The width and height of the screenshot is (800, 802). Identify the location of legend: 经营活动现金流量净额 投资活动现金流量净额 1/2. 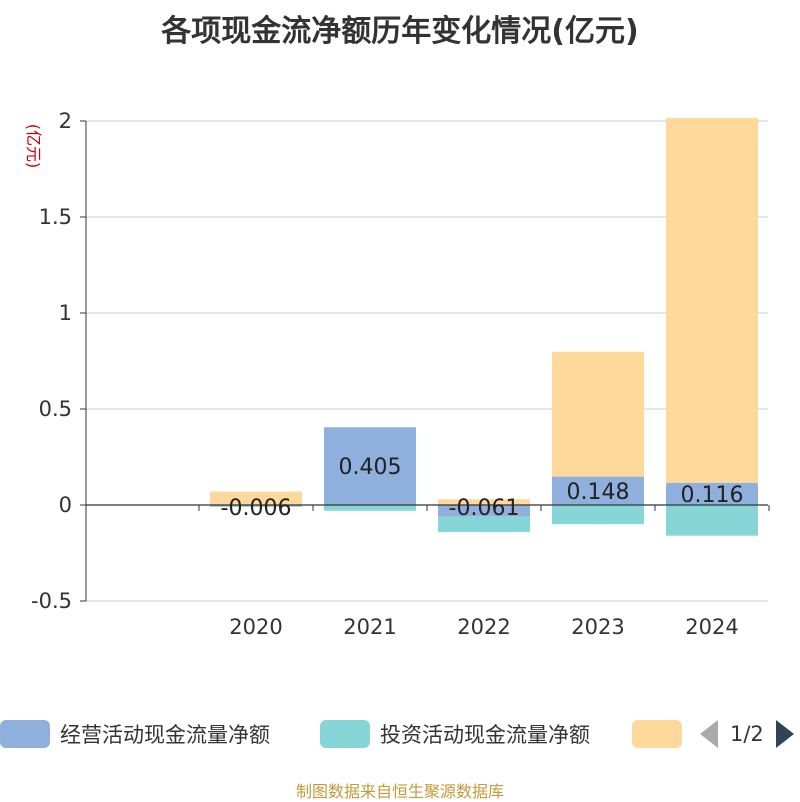
(400, 736).